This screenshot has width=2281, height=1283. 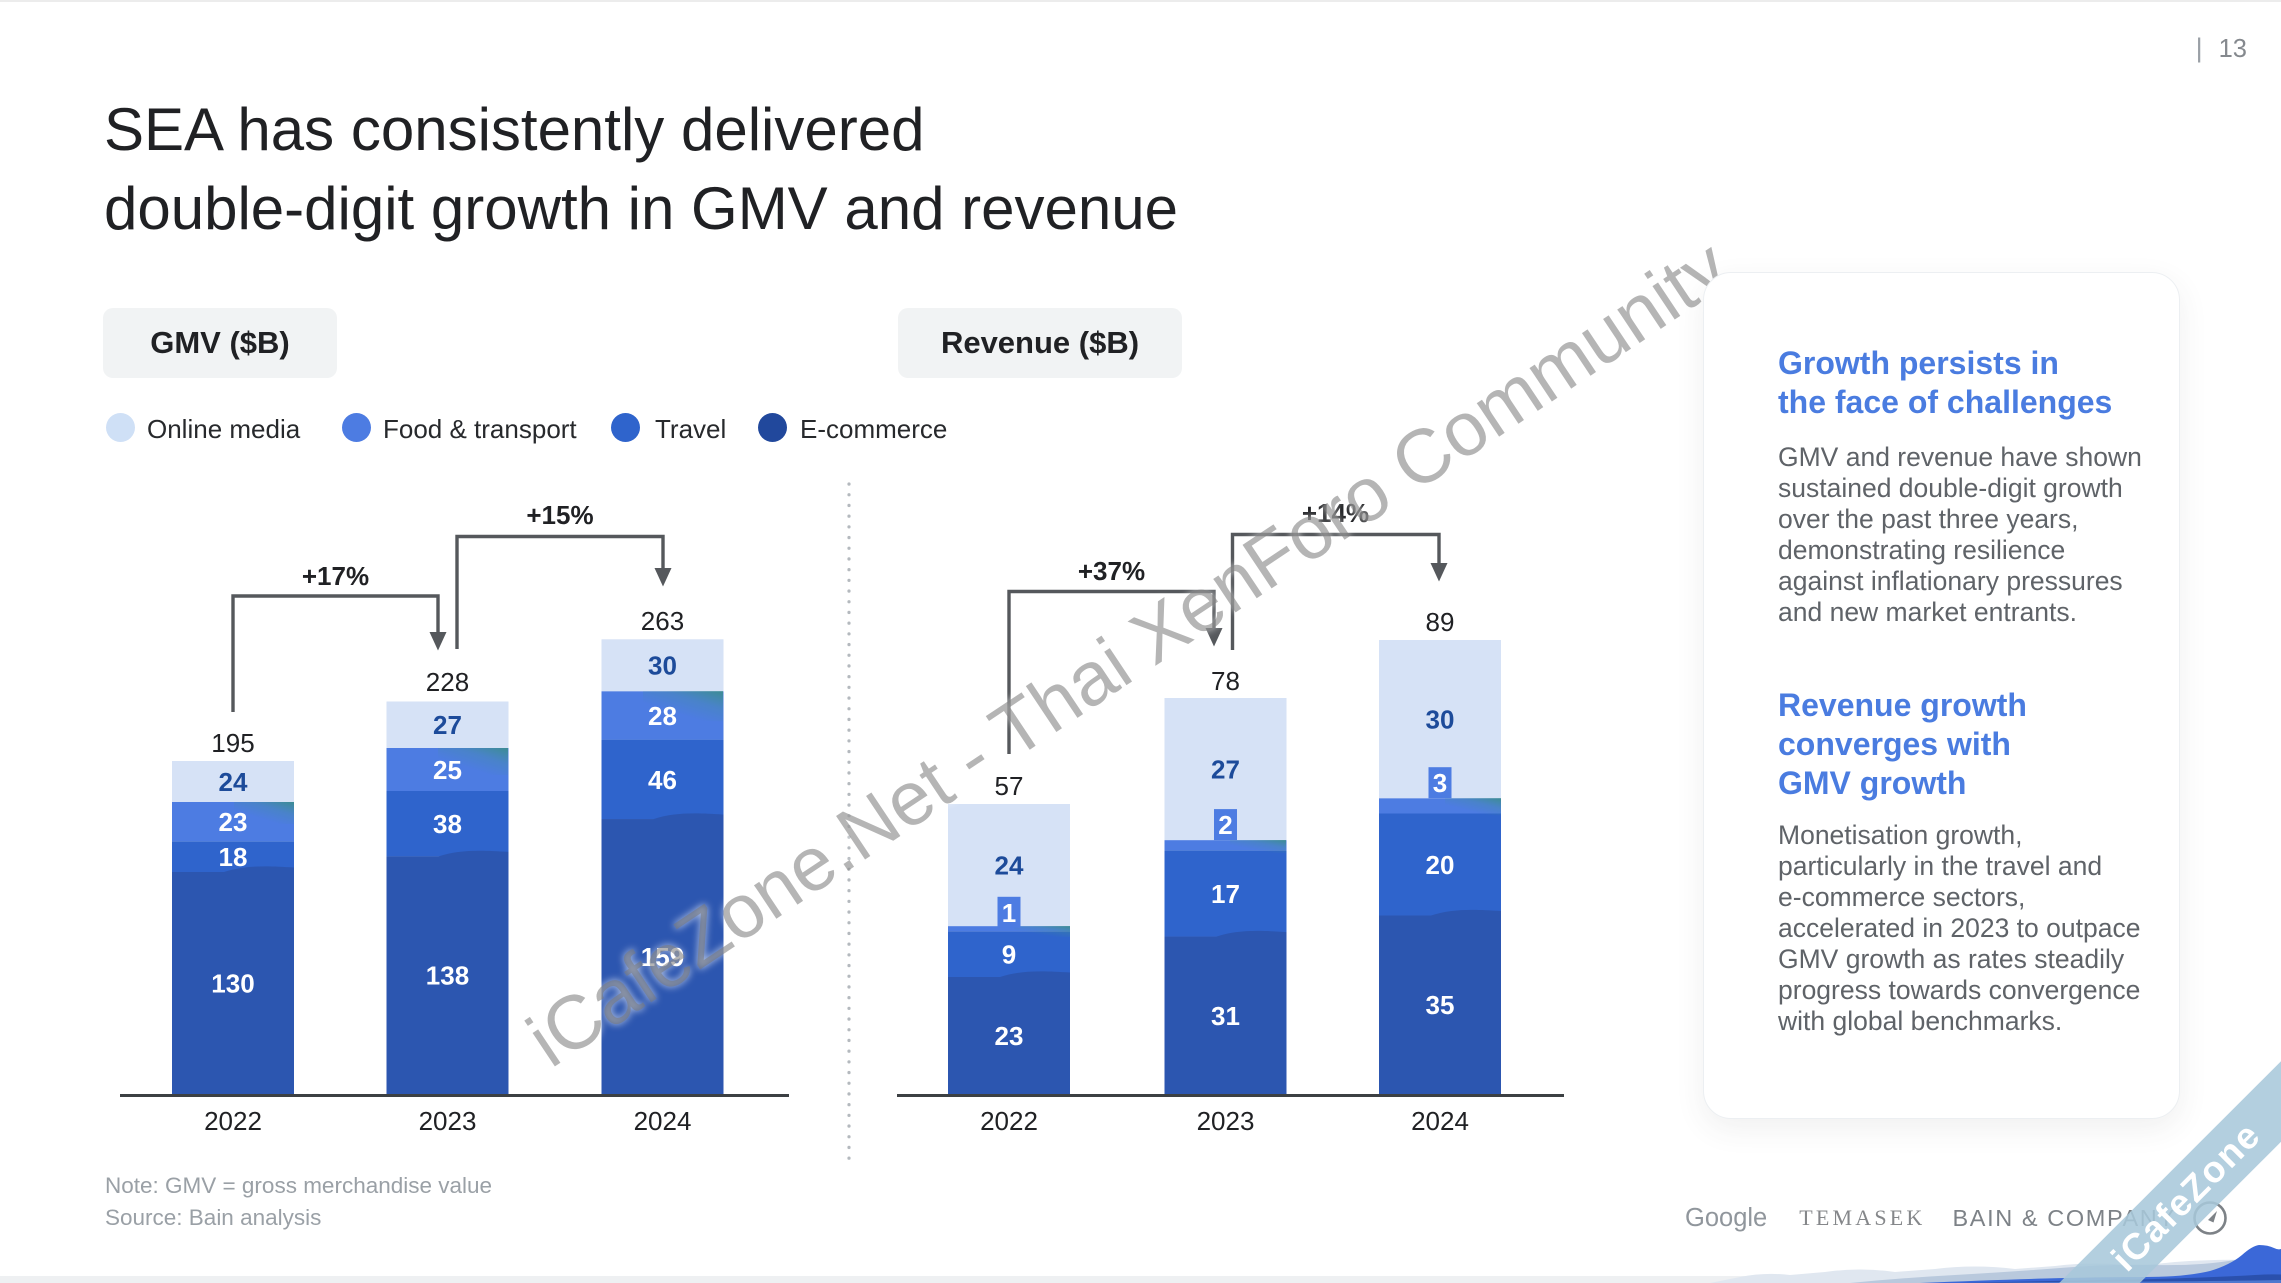 What do you see at coordinates (1009, 913) in the screenshot?
I see `svg-text: 1` at bounding box center [1009, 913].